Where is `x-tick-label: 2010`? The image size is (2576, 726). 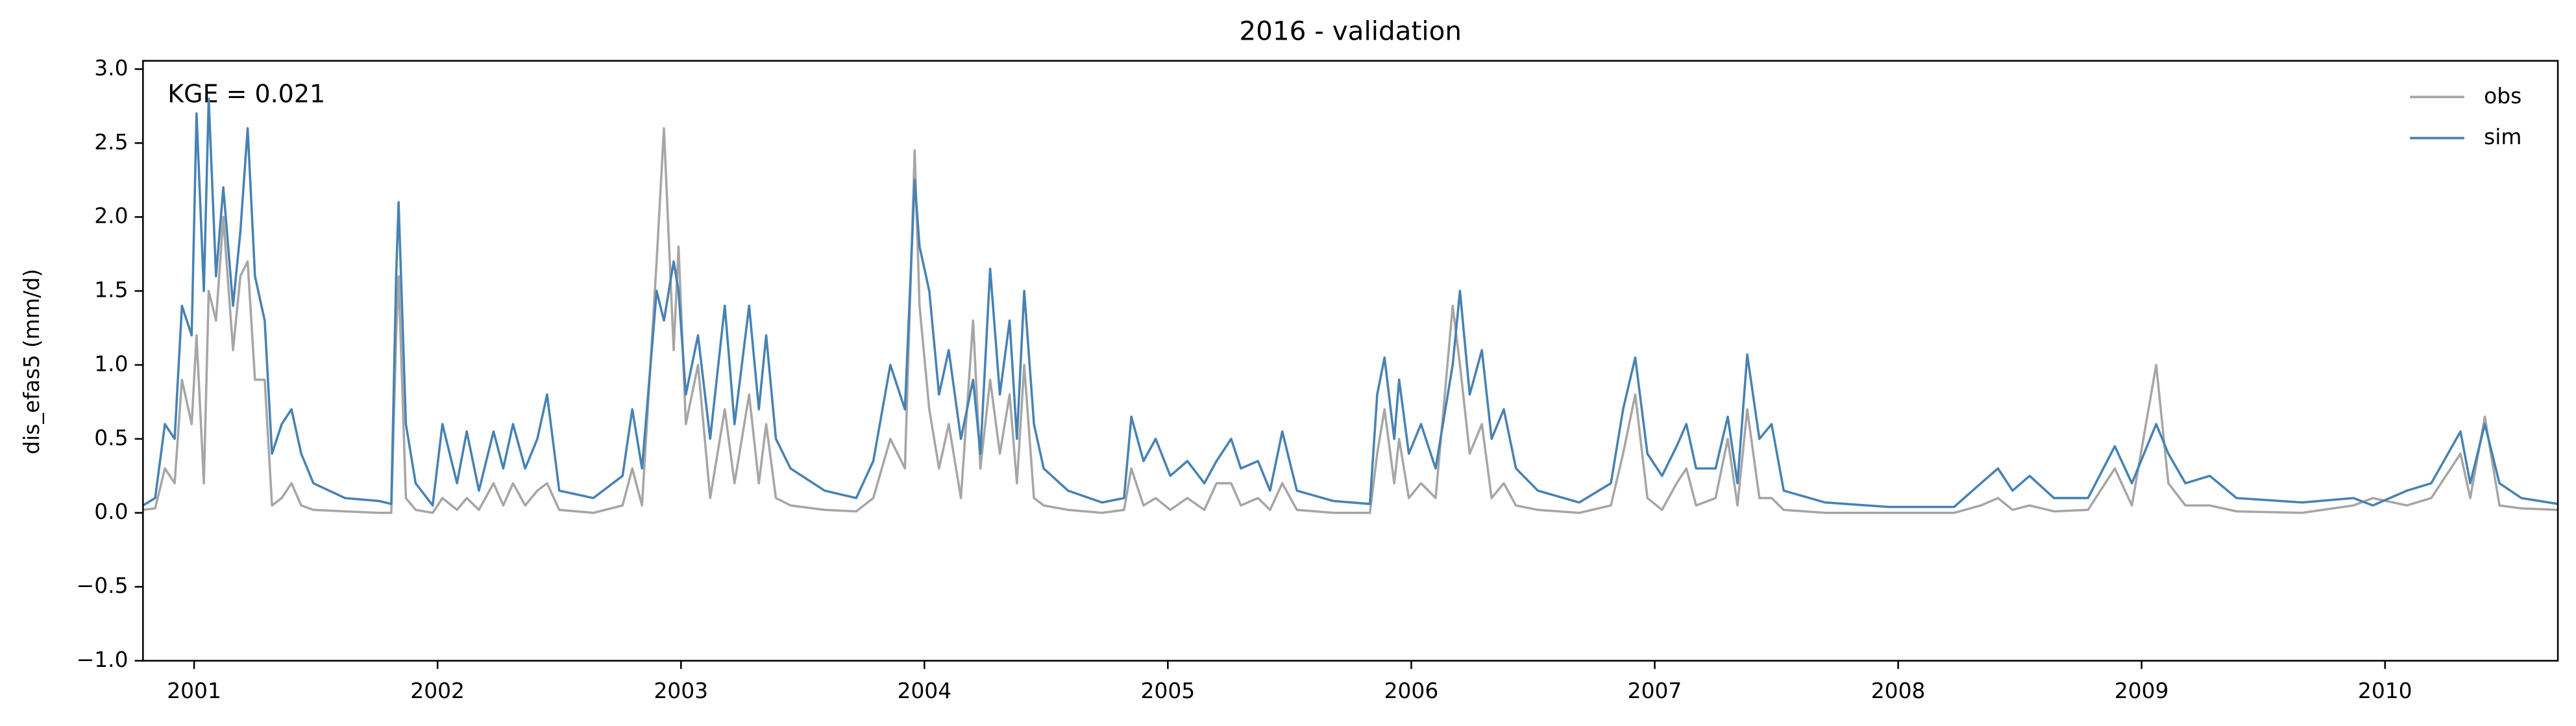
x-tick-label: 2010 is located at coordinates (2385, 690).